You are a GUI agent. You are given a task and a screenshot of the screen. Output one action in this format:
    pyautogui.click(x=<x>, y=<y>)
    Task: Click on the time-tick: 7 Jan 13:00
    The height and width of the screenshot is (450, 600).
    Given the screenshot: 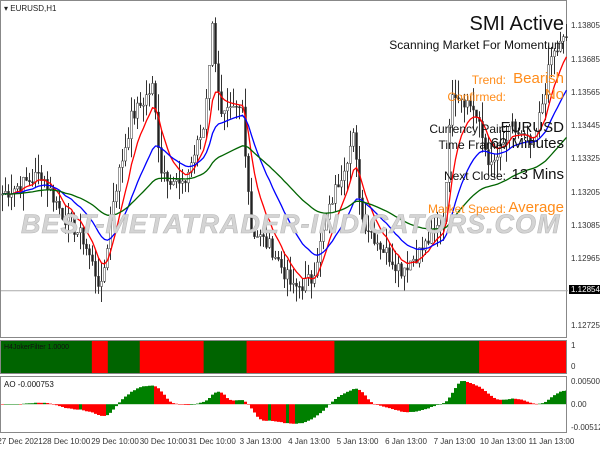 What is the action you would take?
    pyautogui.click(x=454, y=441)
    